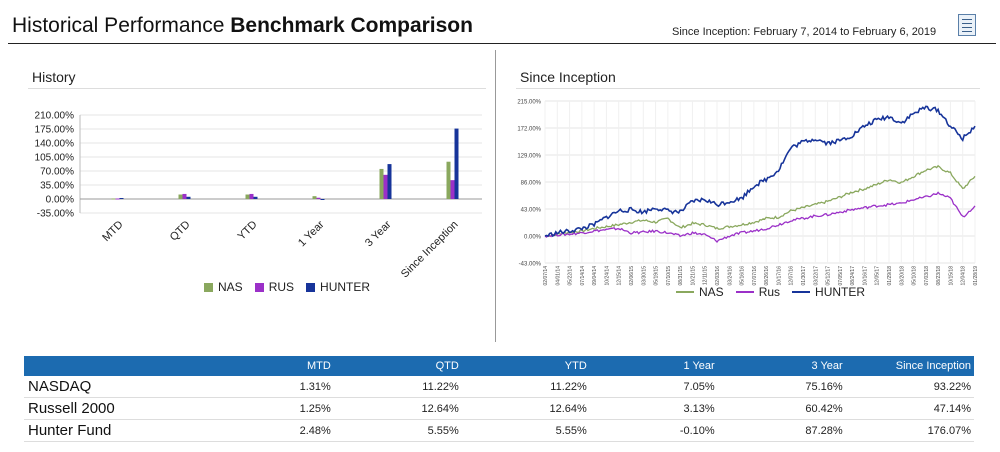  I want to click on y-tick-label: 172.00%, so click(529, 130).